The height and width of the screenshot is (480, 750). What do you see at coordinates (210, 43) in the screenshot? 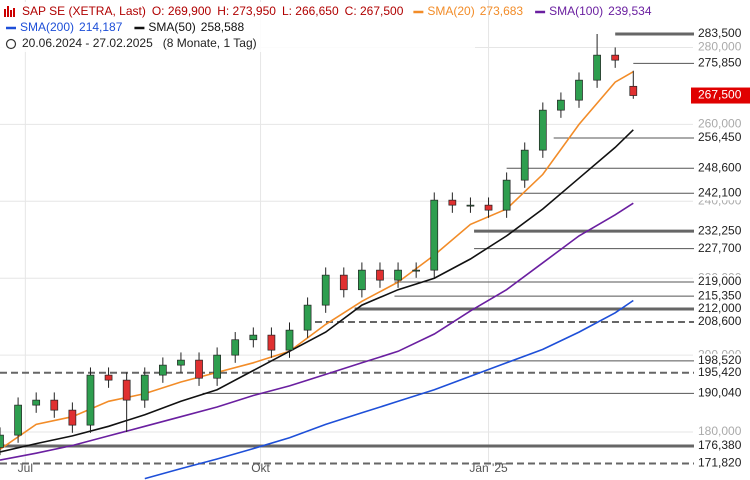
I see `header-text: (8 Monate, 1 Tag)` at bounding box center [210, 43].